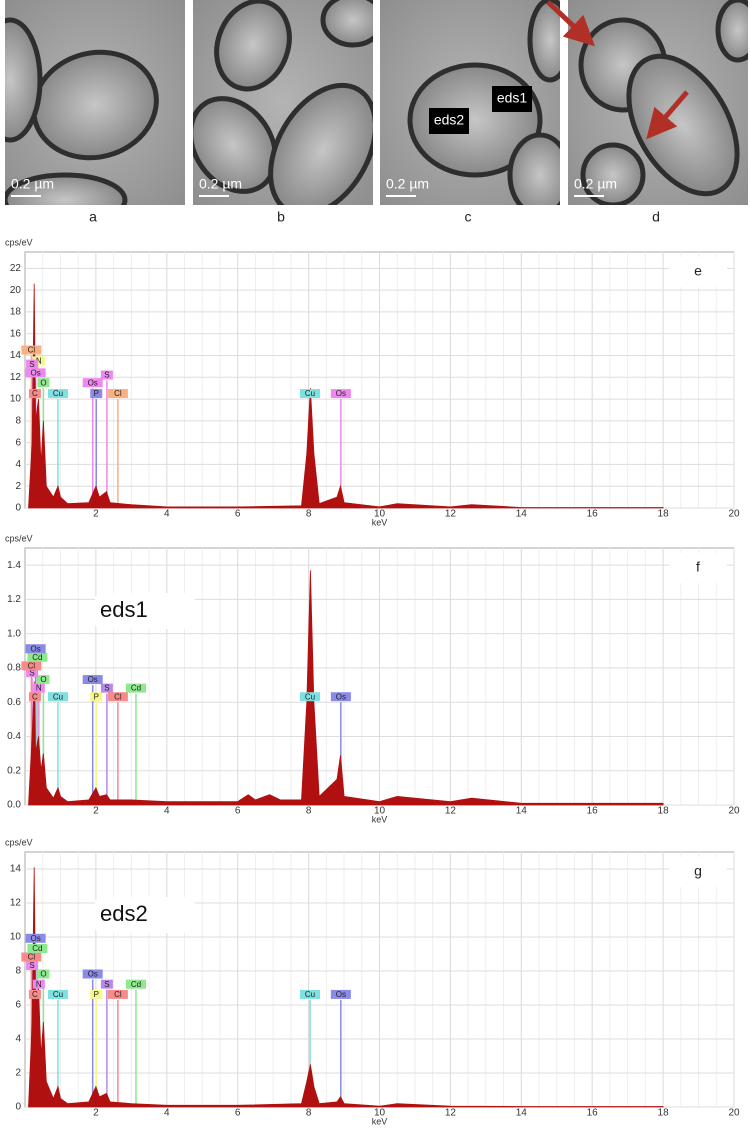 This screenshot has height=1129, width=750. What do you see at coordinates (32, 957) in the screenshot?
I see `element-label: Cl` at bounding box center [32, 957].